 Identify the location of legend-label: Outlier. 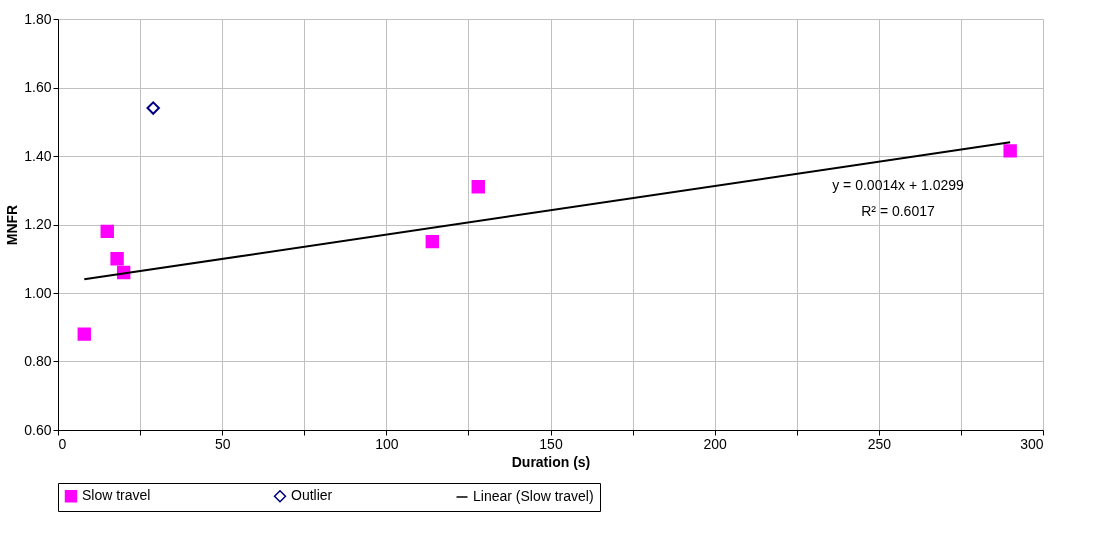
(312, 495).